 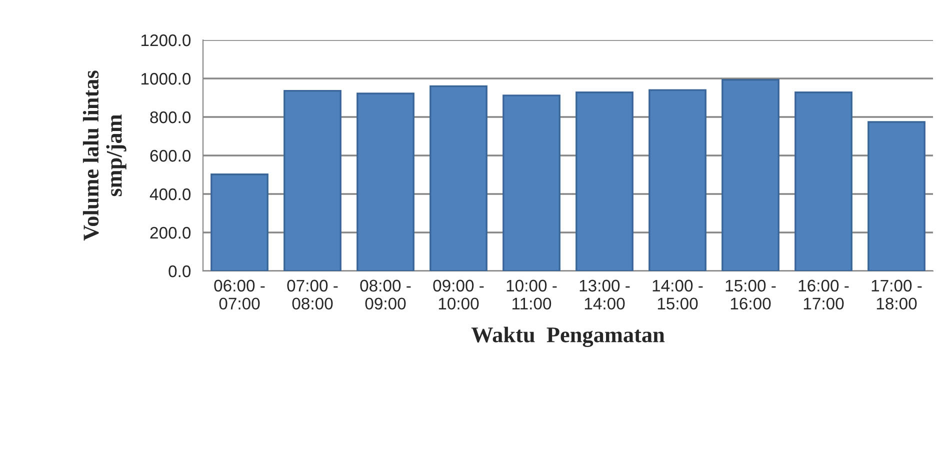 I want to click on x-tick-label: 08:00 - 09:00, so click(x=385, y=295).